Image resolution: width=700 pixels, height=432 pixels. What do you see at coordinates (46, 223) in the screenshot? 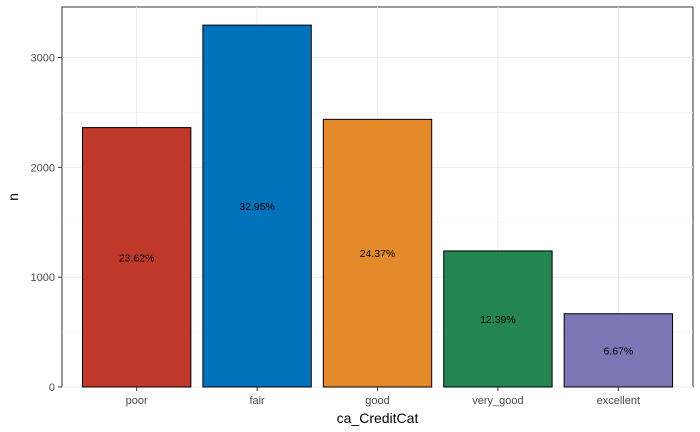
I see `y-axis: 0 1000 2000 3000` at bounding box center [46, 223].